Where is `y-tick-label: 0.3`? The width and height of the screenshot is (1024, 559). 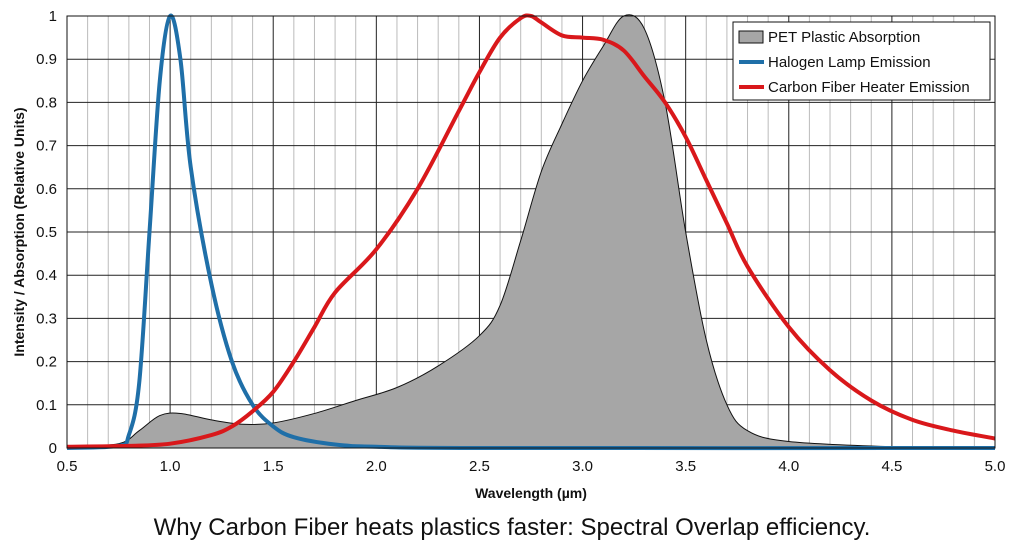 y-tick-label: 0.3 is located at coordinates (46, 318).